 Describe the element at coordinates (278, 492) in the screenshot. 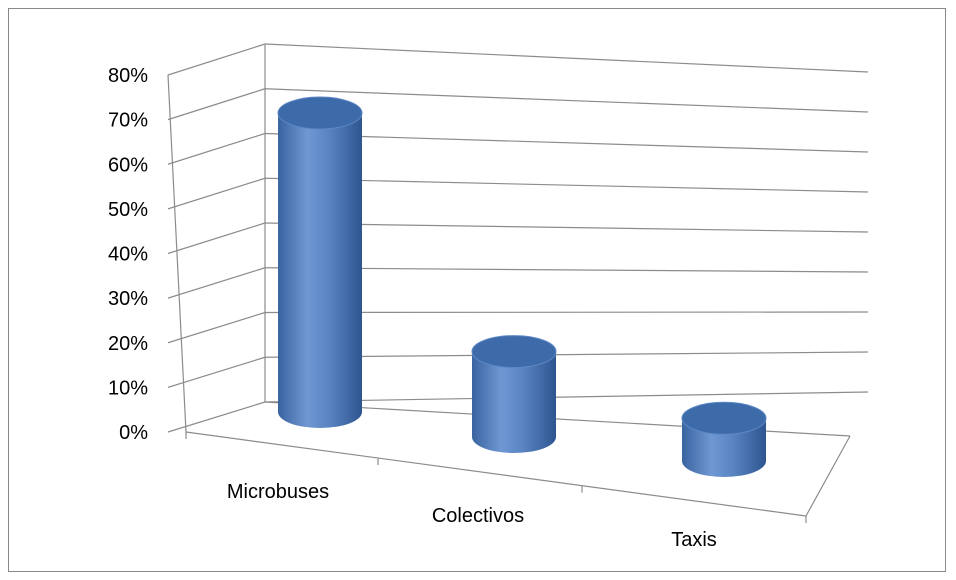

I see `x-tick-label-0: Microbuses` at that location.